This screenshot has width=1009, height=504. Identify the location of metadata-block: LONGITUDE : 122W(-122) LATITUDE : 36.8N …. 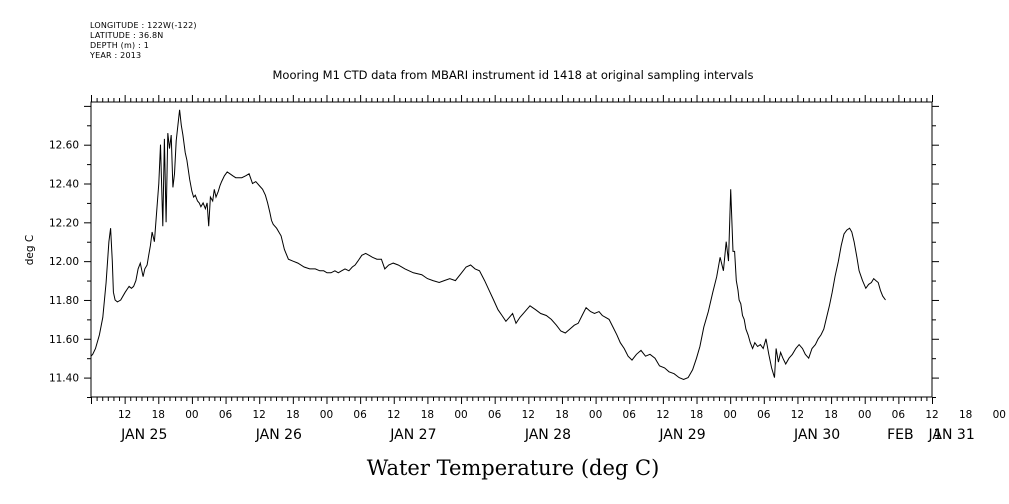
(143, 41).